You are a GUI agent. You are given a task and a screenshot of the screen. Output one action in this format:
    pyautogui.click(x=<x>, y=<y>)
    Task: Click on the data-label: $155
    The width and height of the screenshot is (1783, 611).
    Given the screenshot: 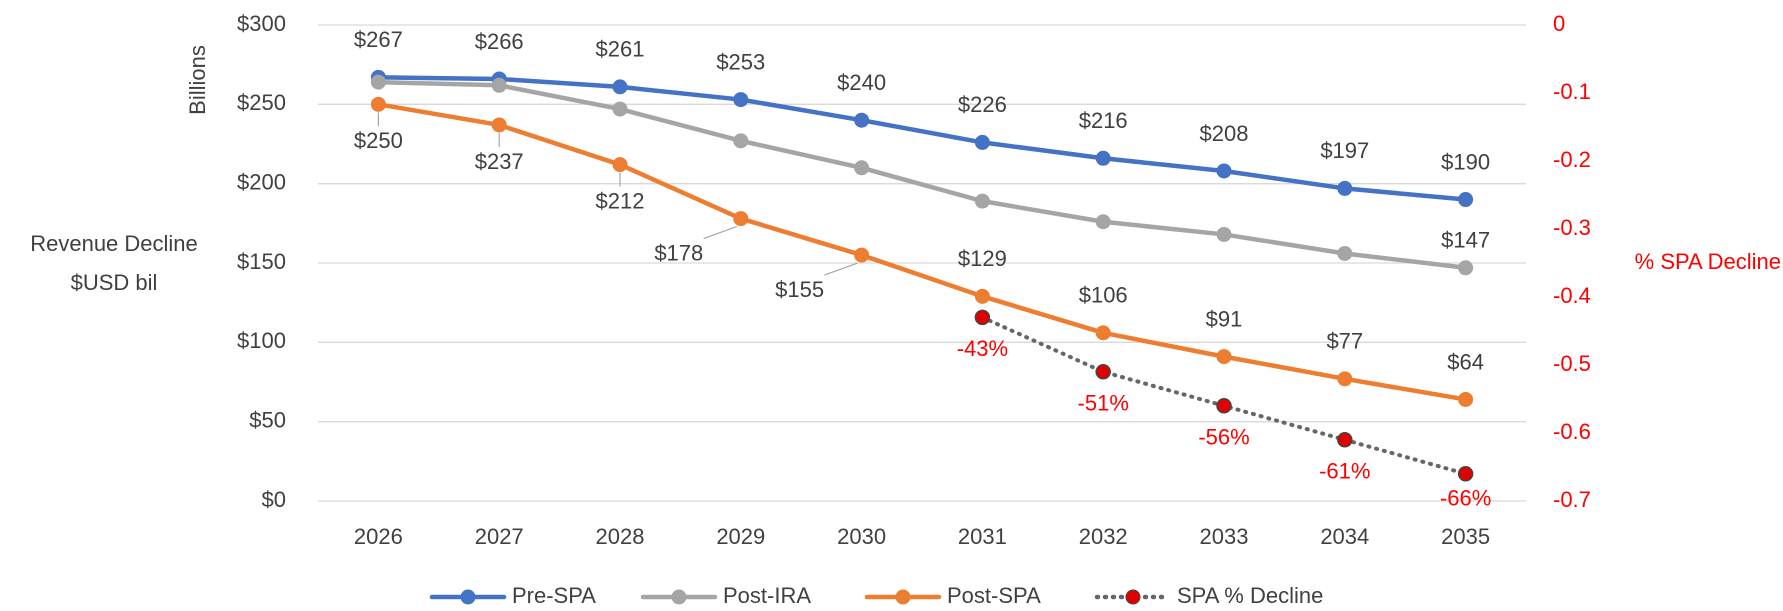 What is the action you would take?
    pyautogui.click(x=799, y=289)
    